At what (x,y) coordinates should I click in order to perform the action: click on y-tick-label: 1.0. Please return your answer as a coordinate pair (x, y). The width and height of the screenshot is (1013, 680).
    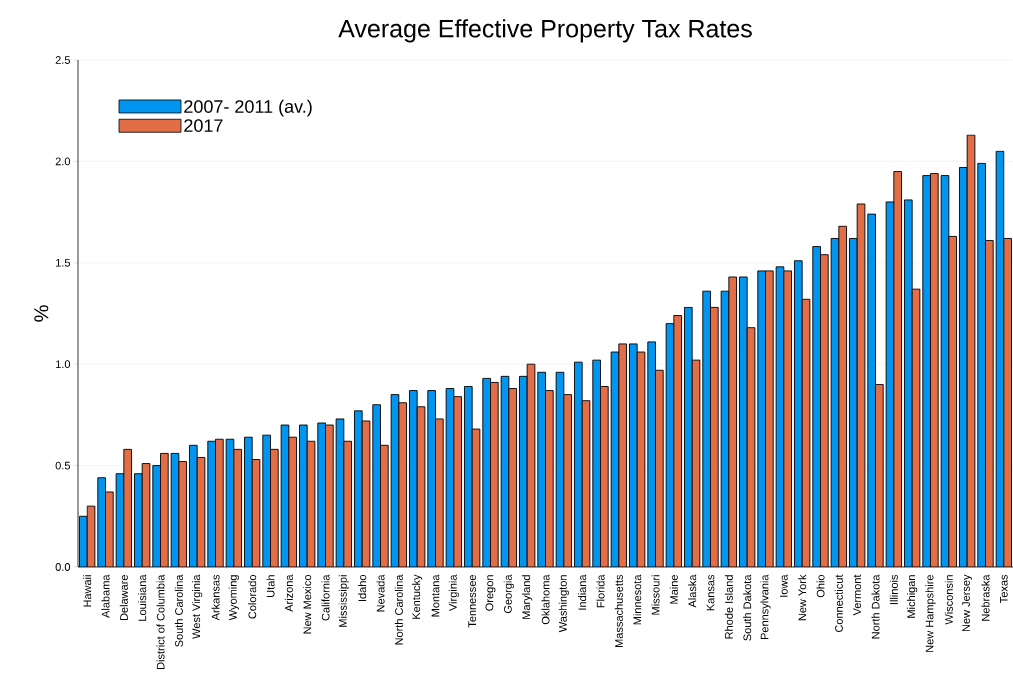
    Looking at the image, I should click on (63, 364).